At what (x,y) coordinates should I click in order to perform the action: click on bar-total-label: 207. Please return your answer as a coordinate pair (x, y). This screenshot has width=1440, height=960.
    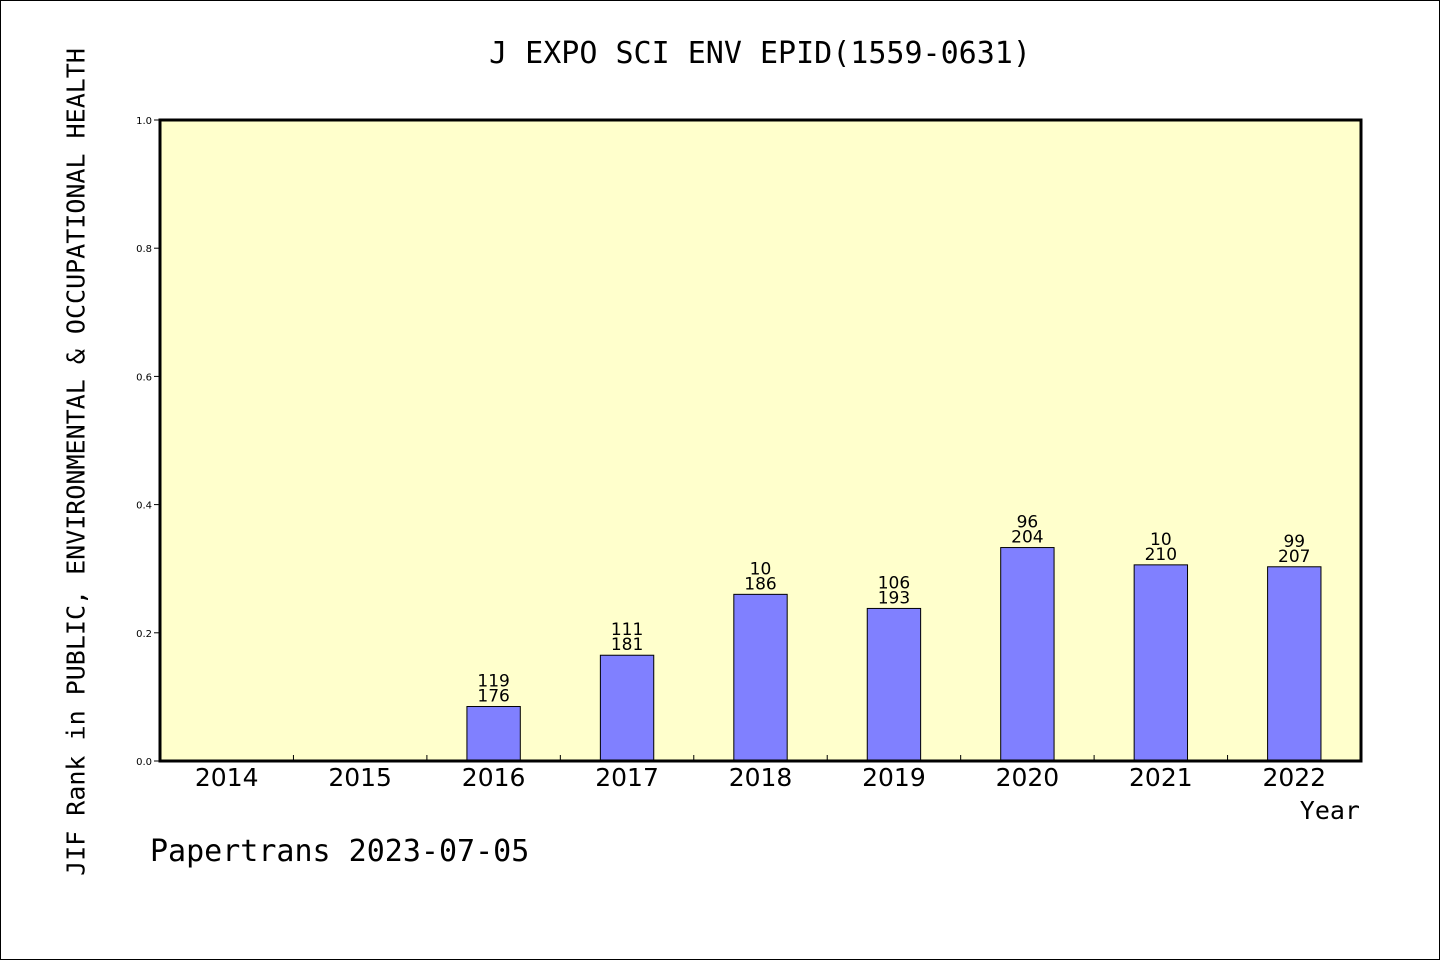
    Looking at the image, I should click on (1294, 557).